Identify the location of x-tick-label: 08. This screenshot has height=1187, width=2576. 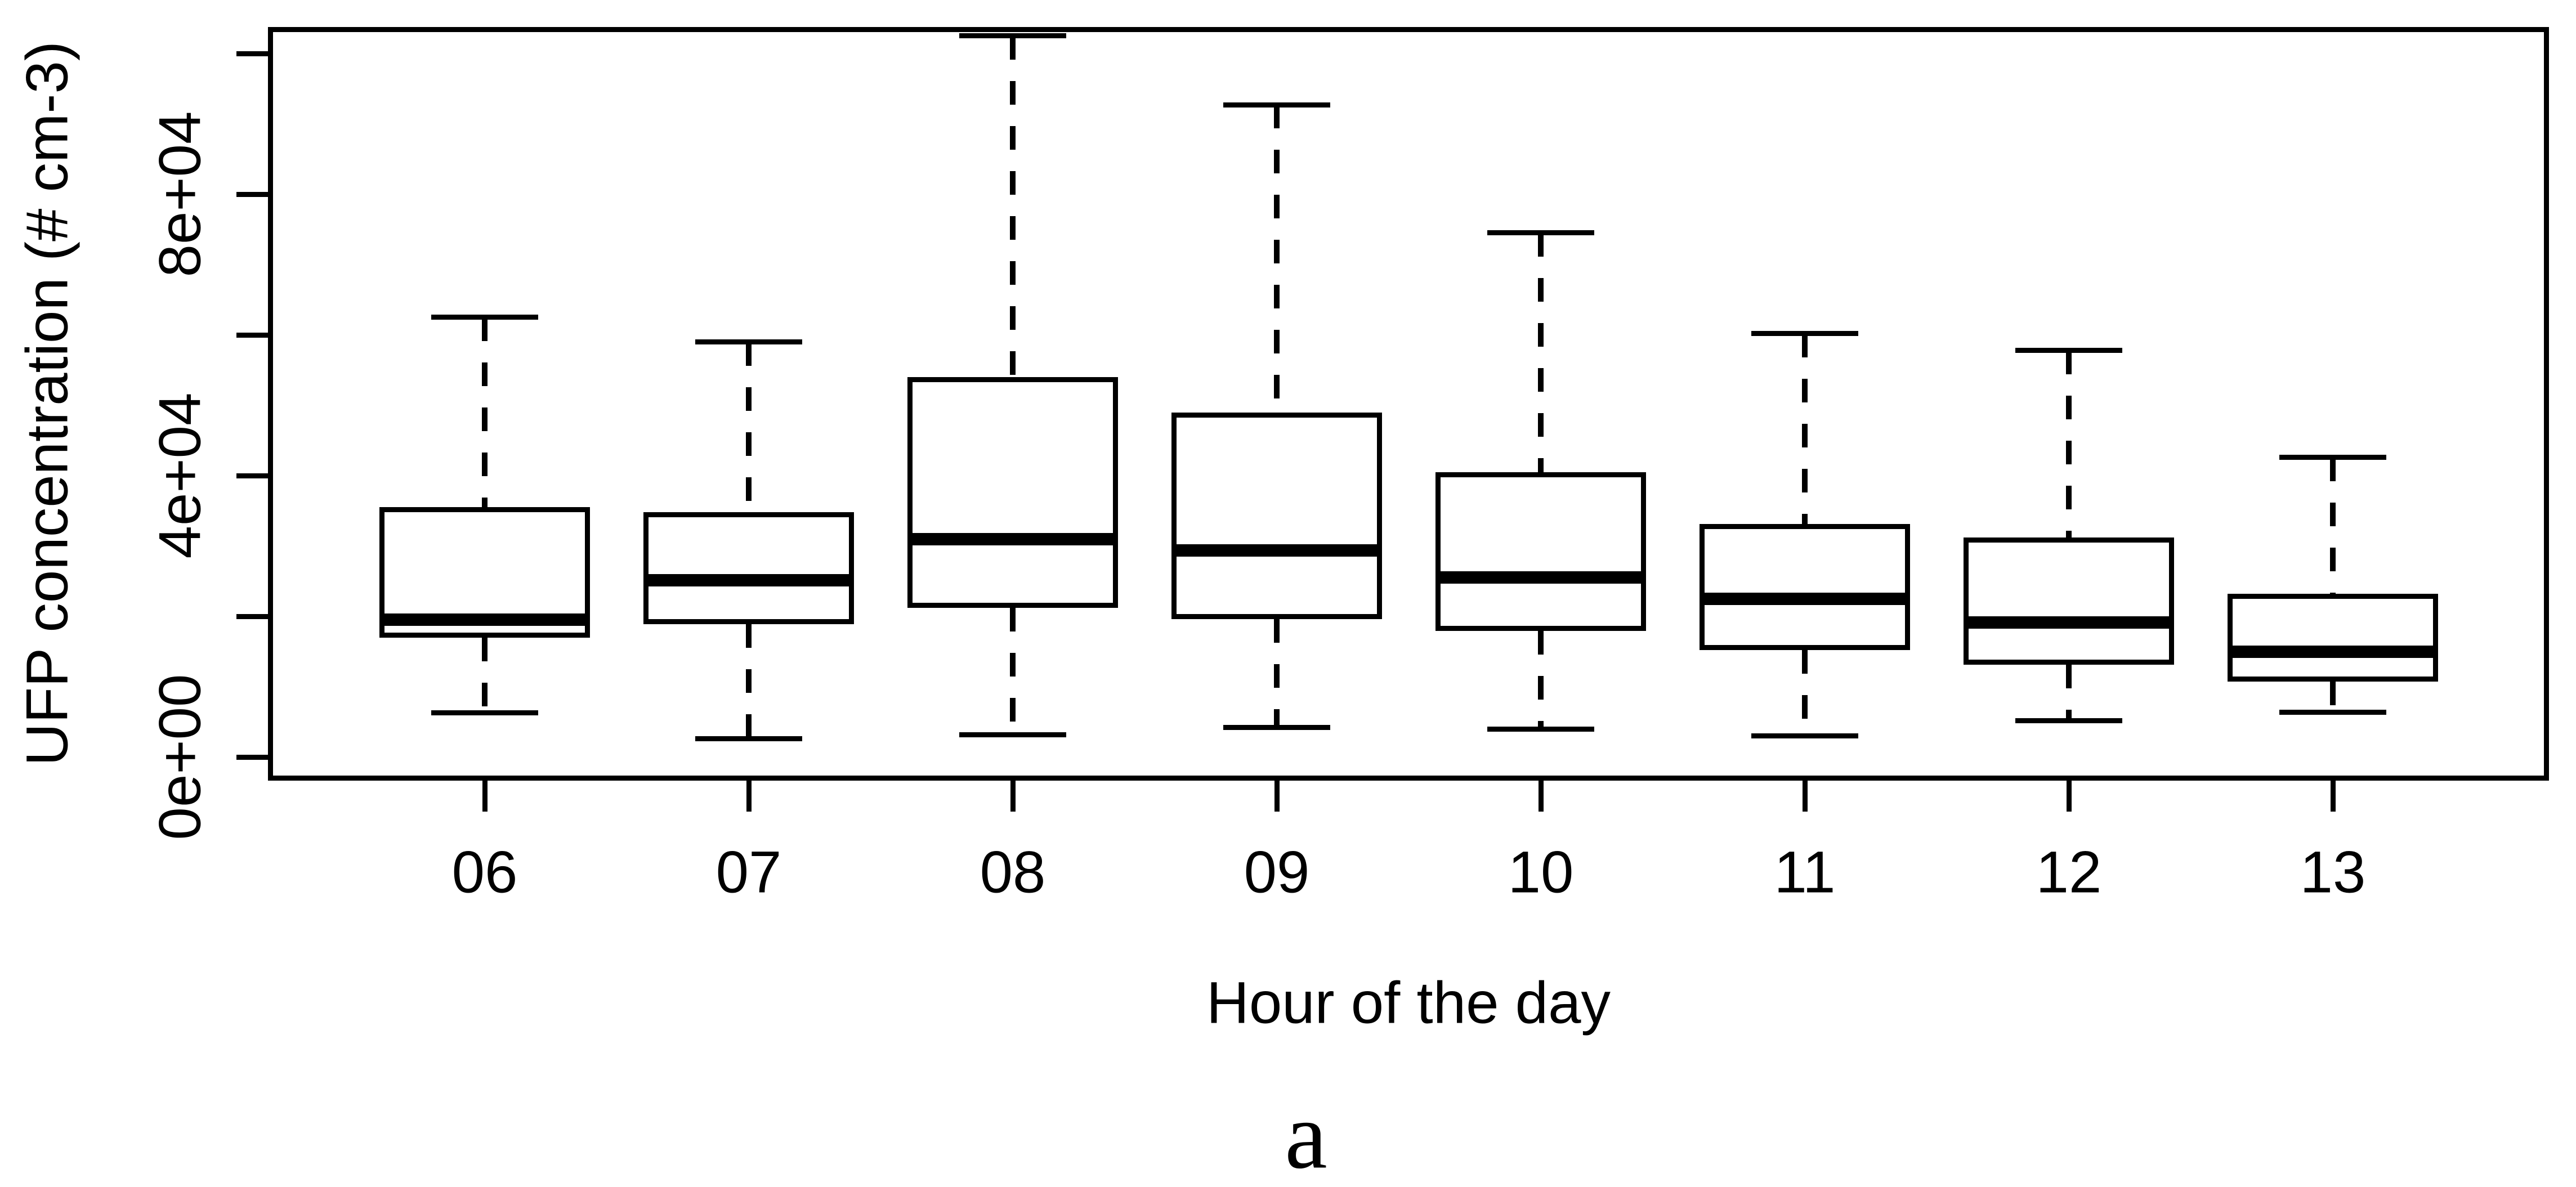
(1013, 873).